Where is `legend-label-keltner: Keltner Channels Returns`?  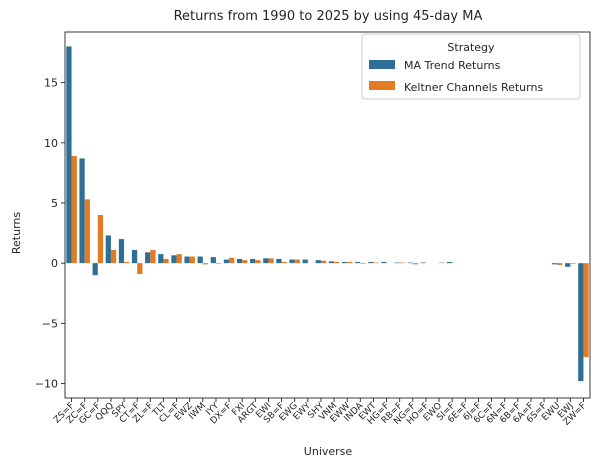 legend-label-keltner: Keltner Channels Returns is located at coordinates (473, 87).